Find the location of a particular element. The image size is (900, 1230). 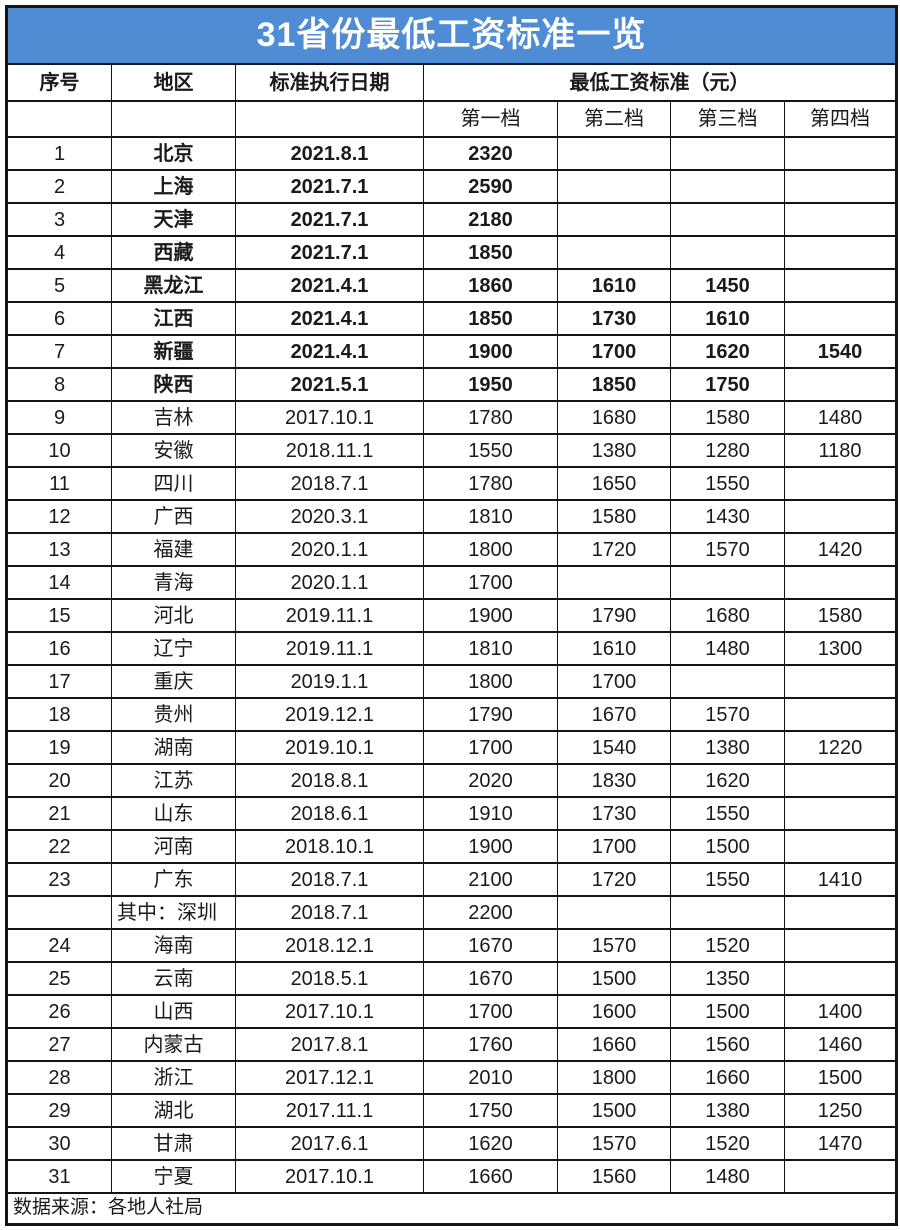

cell-tier2: 1700 is located at coordinates (614, 351).